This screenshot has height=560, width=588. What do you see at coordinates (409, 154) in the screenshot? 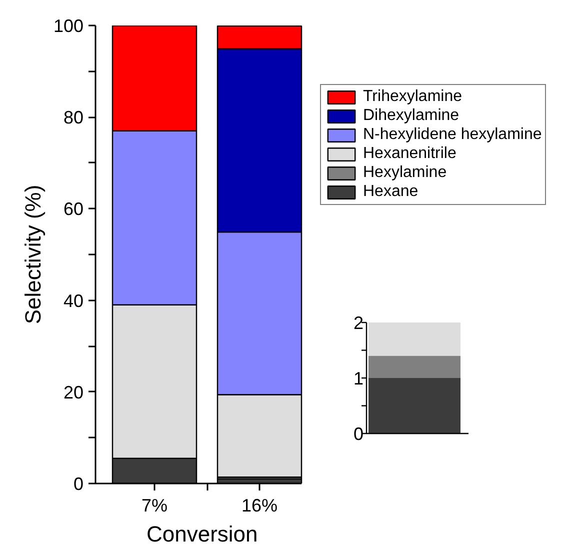
I see `legend-label: Hexanenitrile` at bounding box center [409, 154].